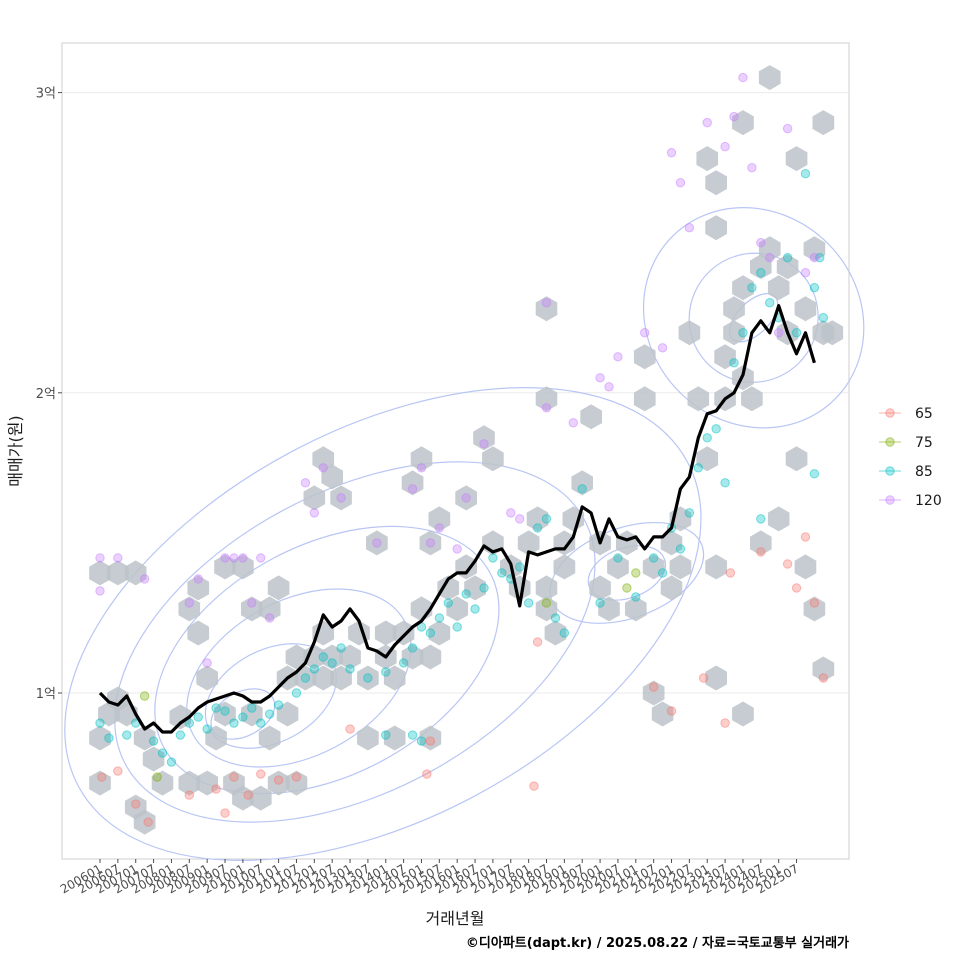 This screenshot has width=960, height=960. I want to click on y-tick-label: 3억, so click(46, 94).